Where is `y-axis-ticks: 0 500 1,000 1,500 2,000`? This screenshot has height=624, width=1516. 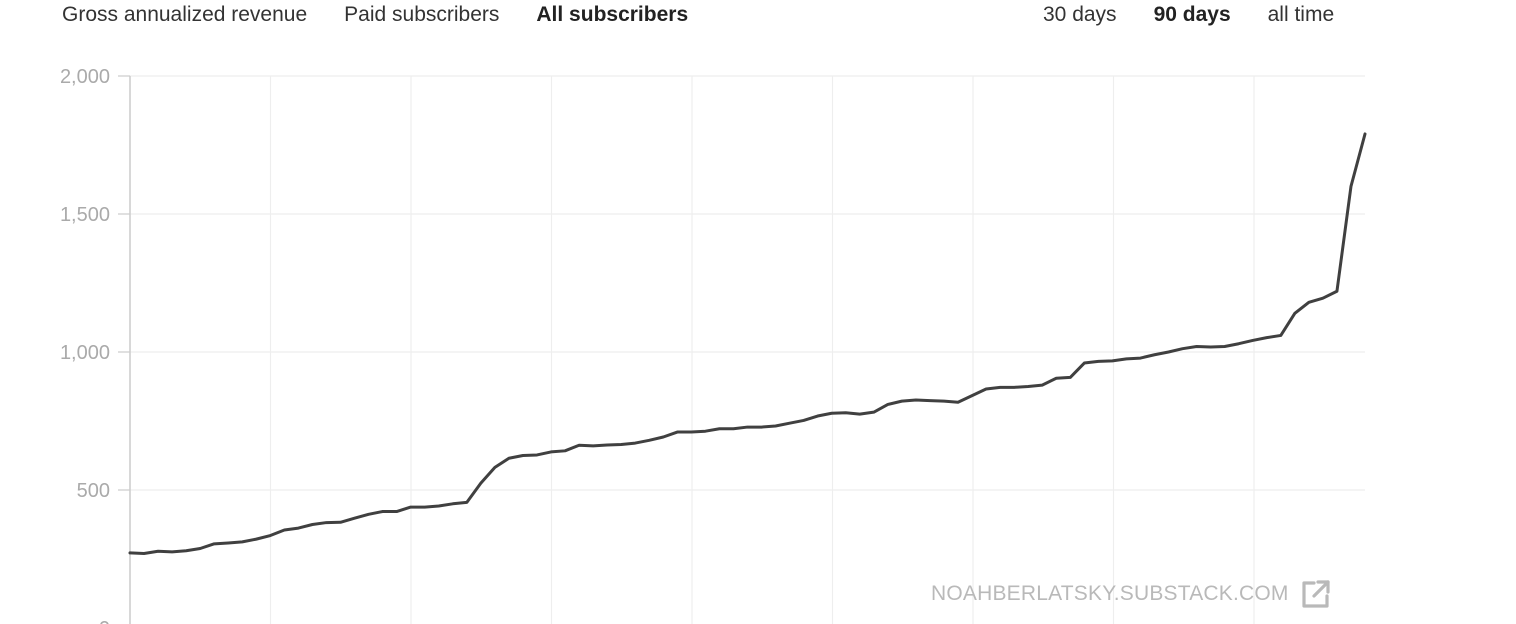
y-axis-ticks: 0 500 1,000 1,500 2,000 is located at coordinates (95, 345).